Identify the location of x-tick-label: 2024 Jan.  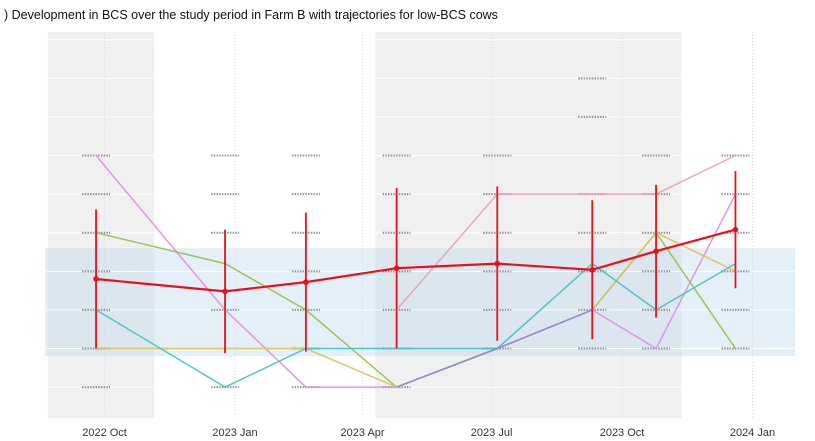
(752, 433).